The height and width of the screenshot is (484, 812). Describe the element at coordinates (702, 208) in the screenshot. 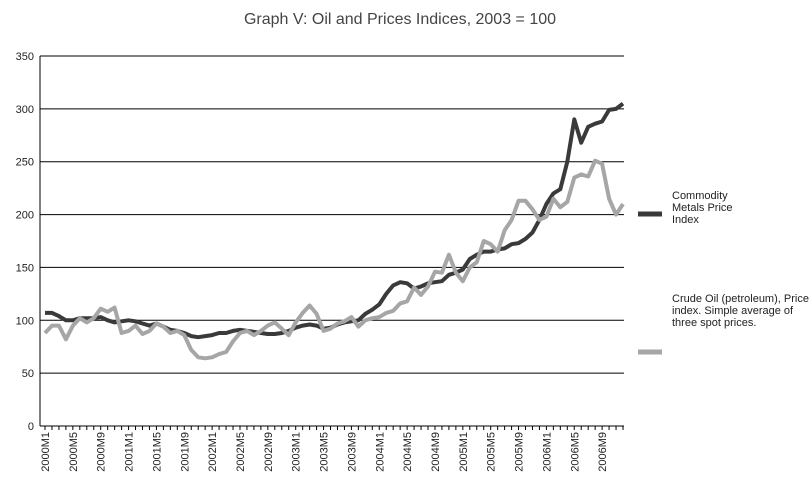

I see `legend-label: Commodity Metals Price Index` at that location.